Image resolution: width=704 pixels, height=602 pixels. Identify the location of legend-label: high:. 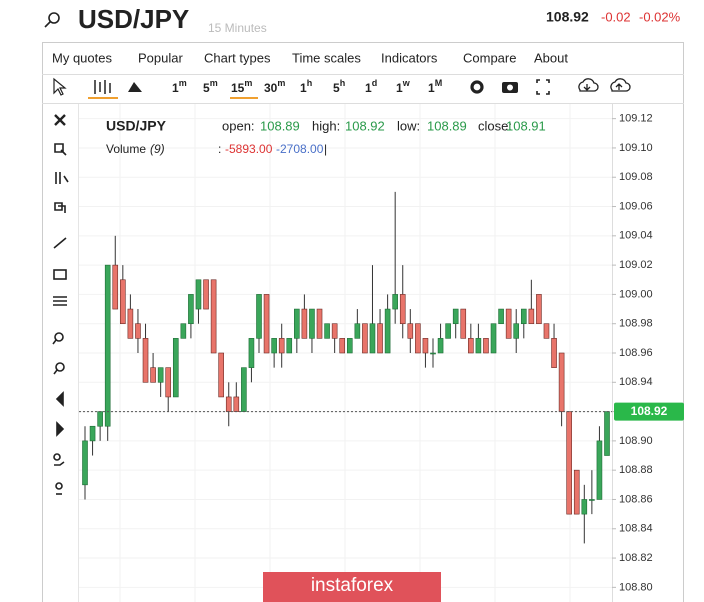
(326, 125).